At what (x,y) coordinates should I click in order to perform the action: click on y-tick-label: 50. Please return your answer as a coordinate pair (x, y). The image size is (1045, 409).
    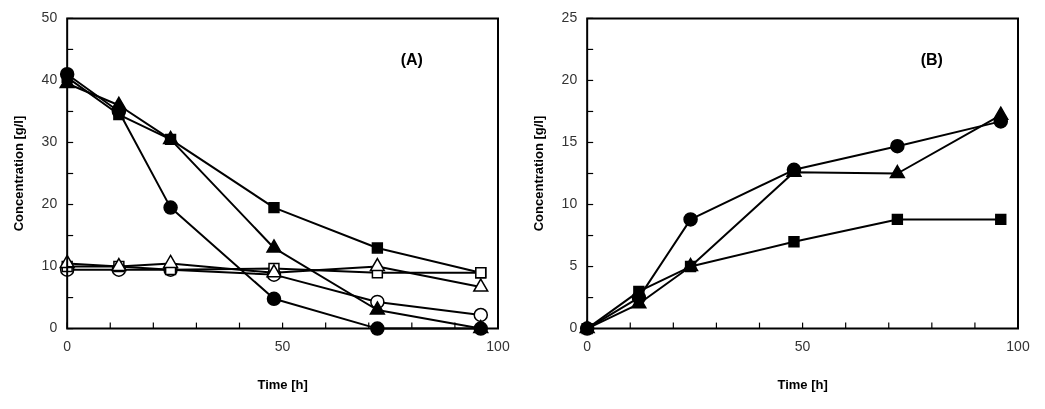
    Looking at the image, I should click on (49, 17).